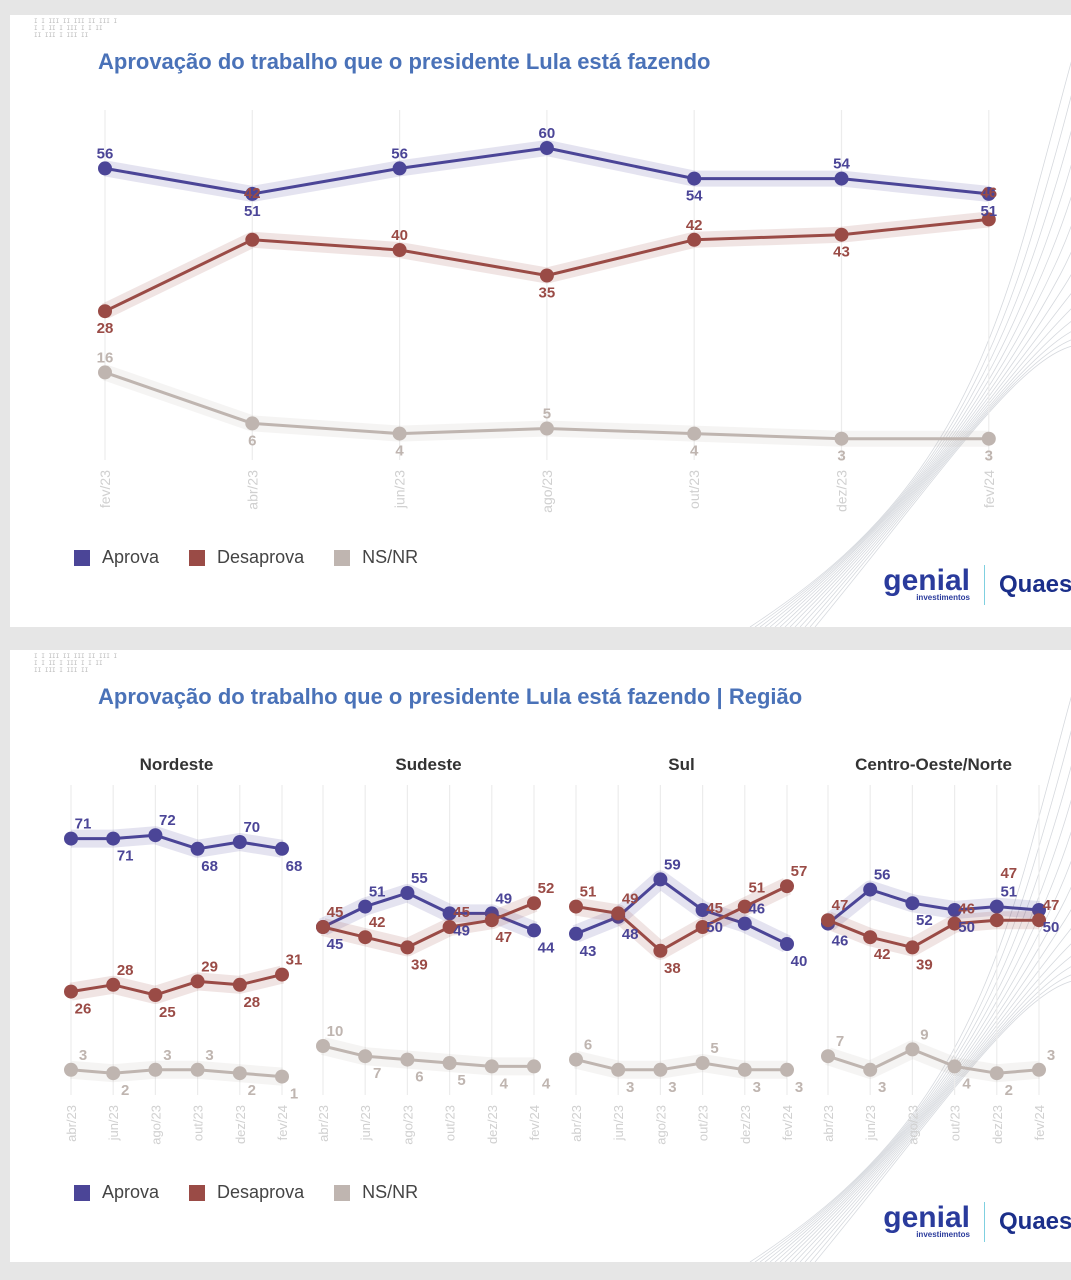  I want to click on deco-line: I I III II III II III I, so click(76, 21).